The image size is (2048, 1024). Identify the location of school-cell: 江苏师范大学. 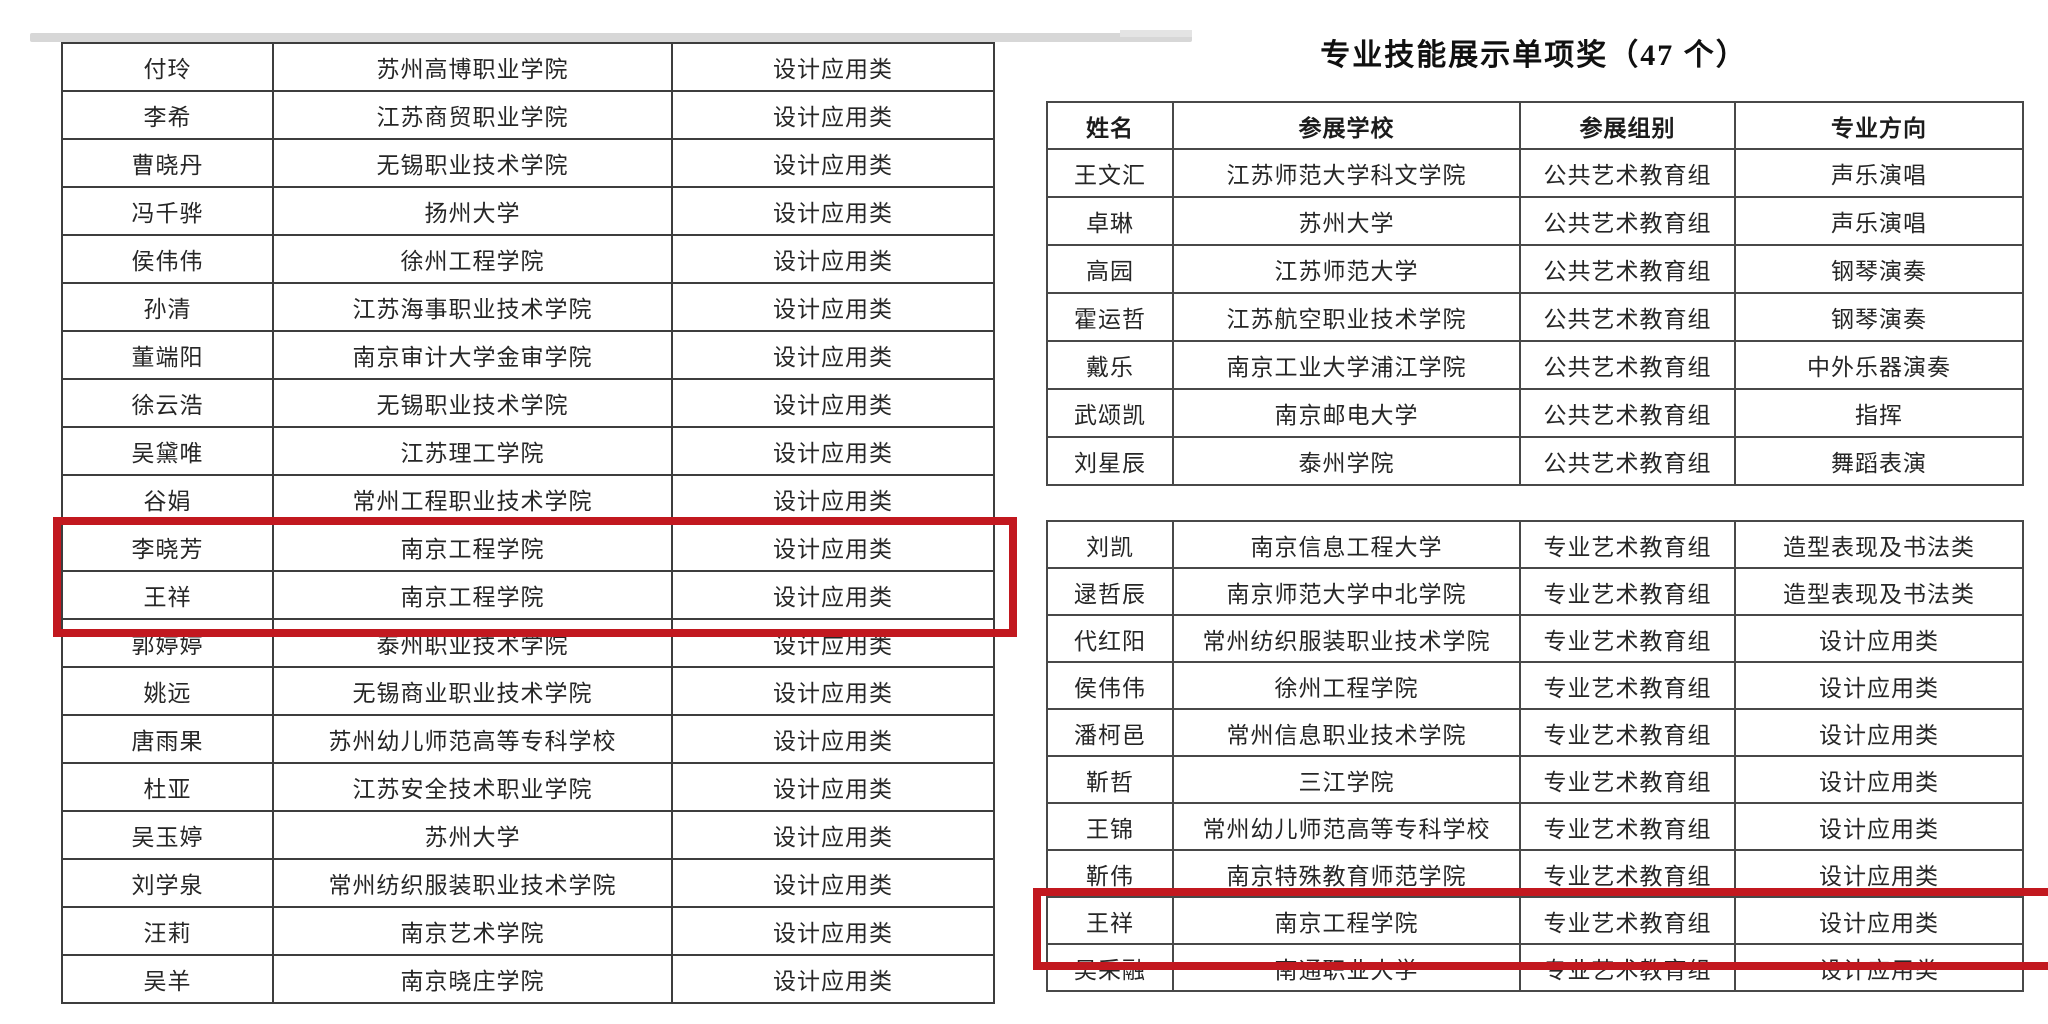
(1346, 269).